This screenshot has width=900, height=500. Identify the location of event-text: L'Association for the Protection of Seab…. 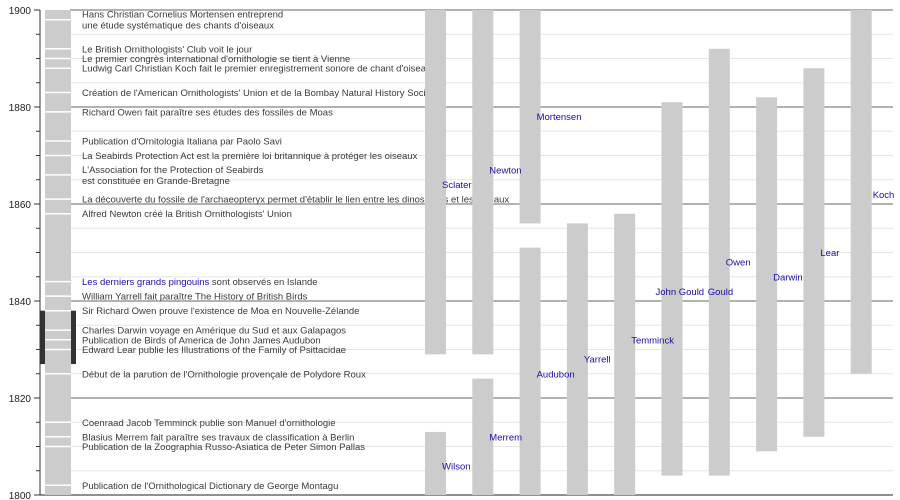
(173, 170).